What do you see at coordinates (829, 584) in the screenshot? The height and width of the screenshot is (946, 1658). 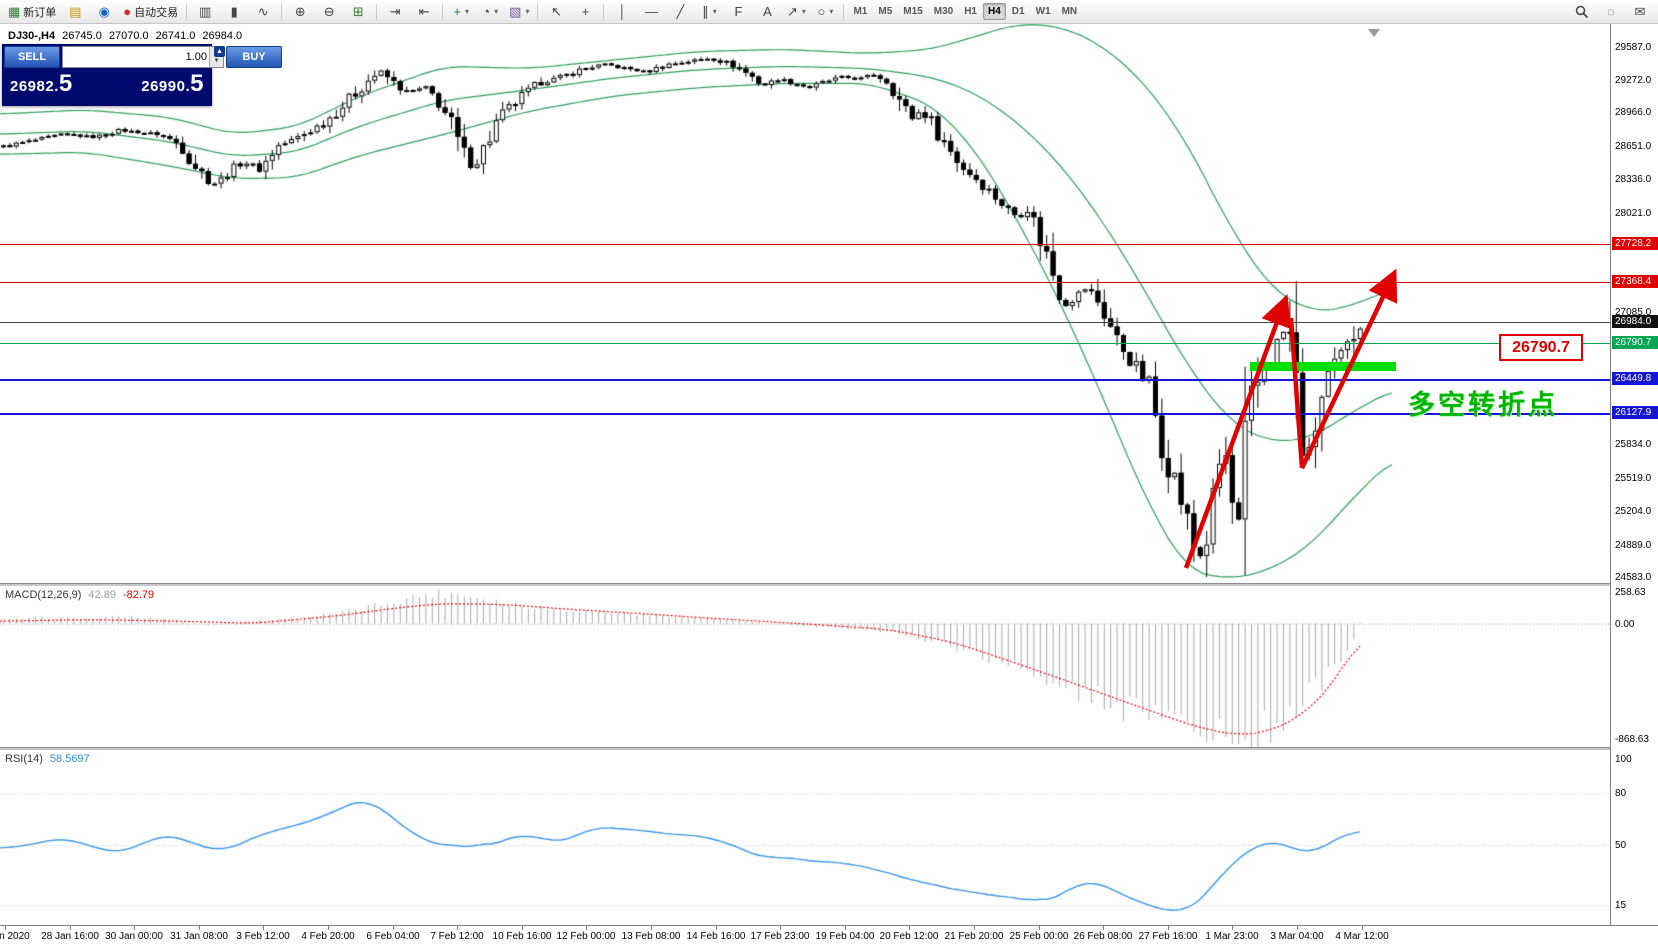 I see `panel-splitter-macd` at bounding box center [829, 584].